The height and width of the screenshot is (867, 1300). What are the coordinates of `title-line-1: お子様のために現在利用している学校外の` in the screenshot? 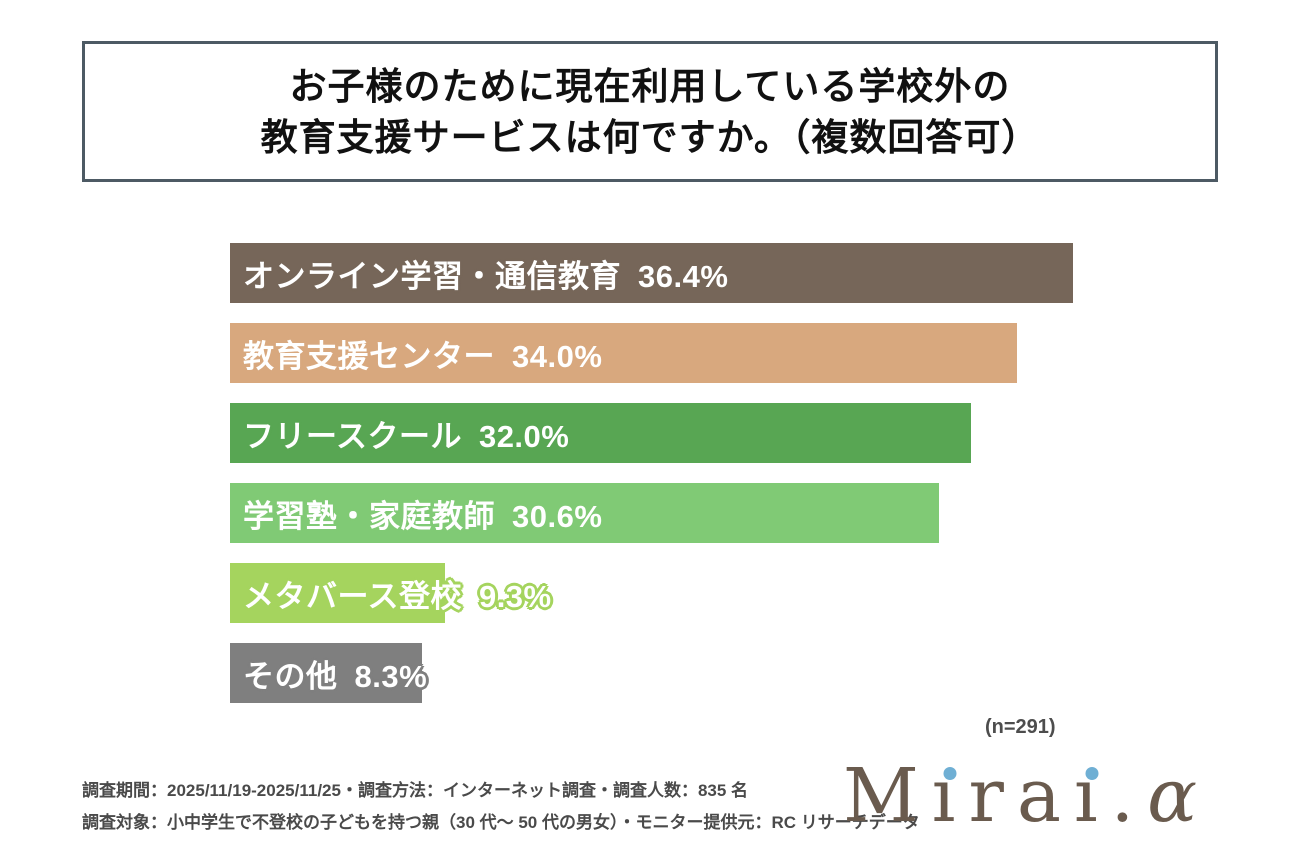 It's located at (650, 86).